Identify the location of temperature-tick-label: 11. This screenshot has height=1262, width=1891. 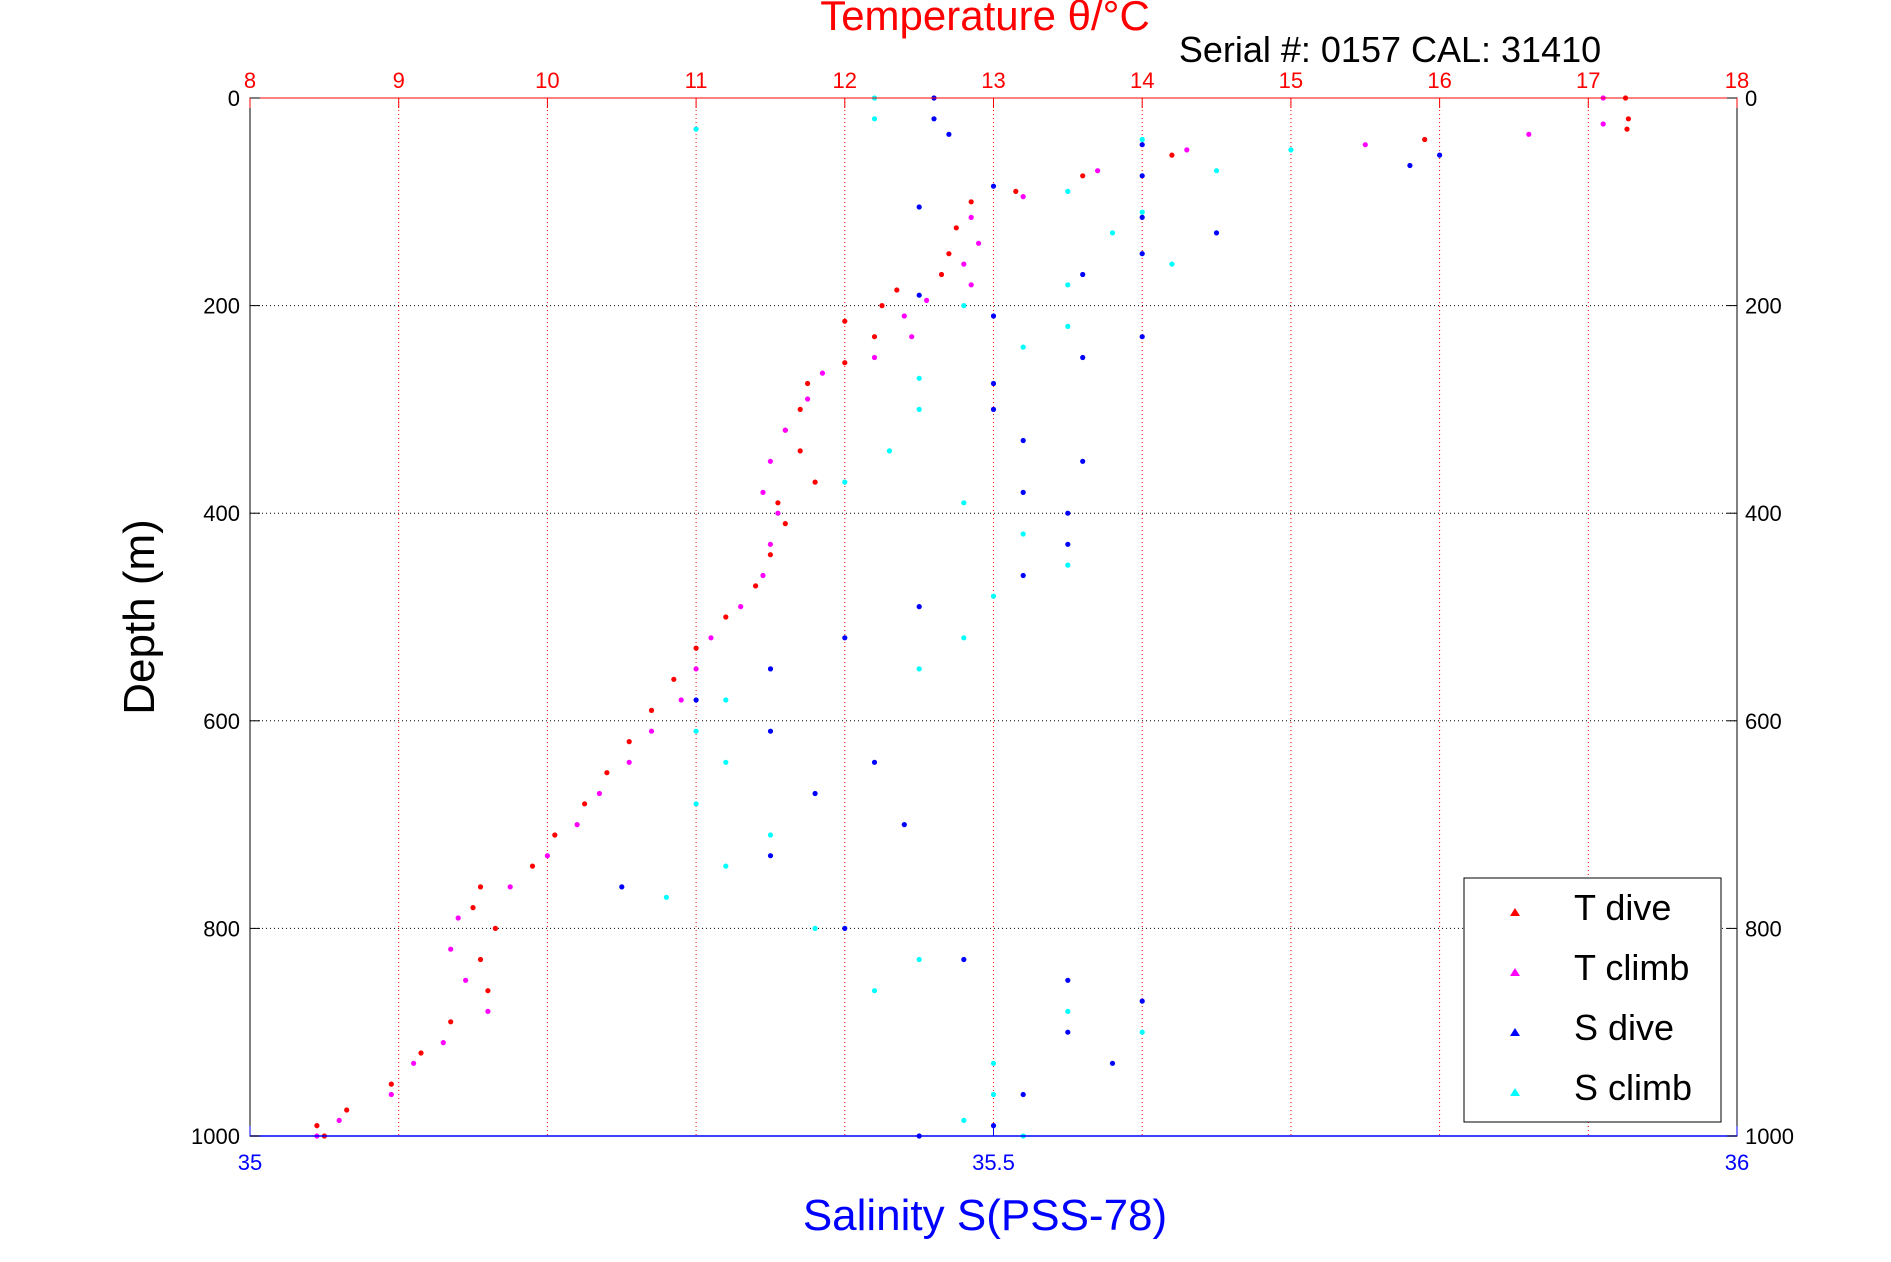
(696, 80).